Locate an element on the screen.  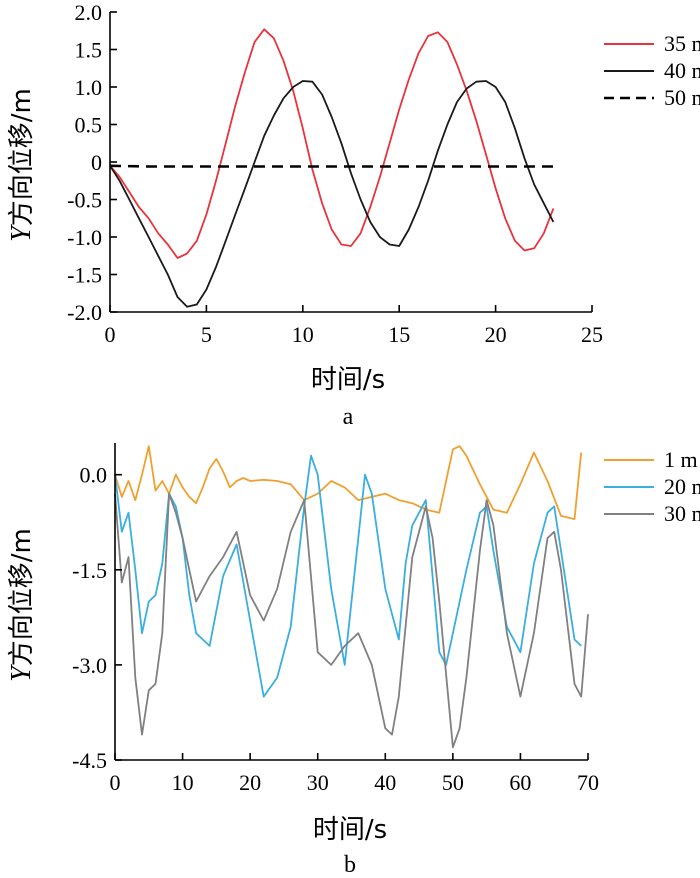
x-tick-label-b: 10 is located at coordinates (183, 782).